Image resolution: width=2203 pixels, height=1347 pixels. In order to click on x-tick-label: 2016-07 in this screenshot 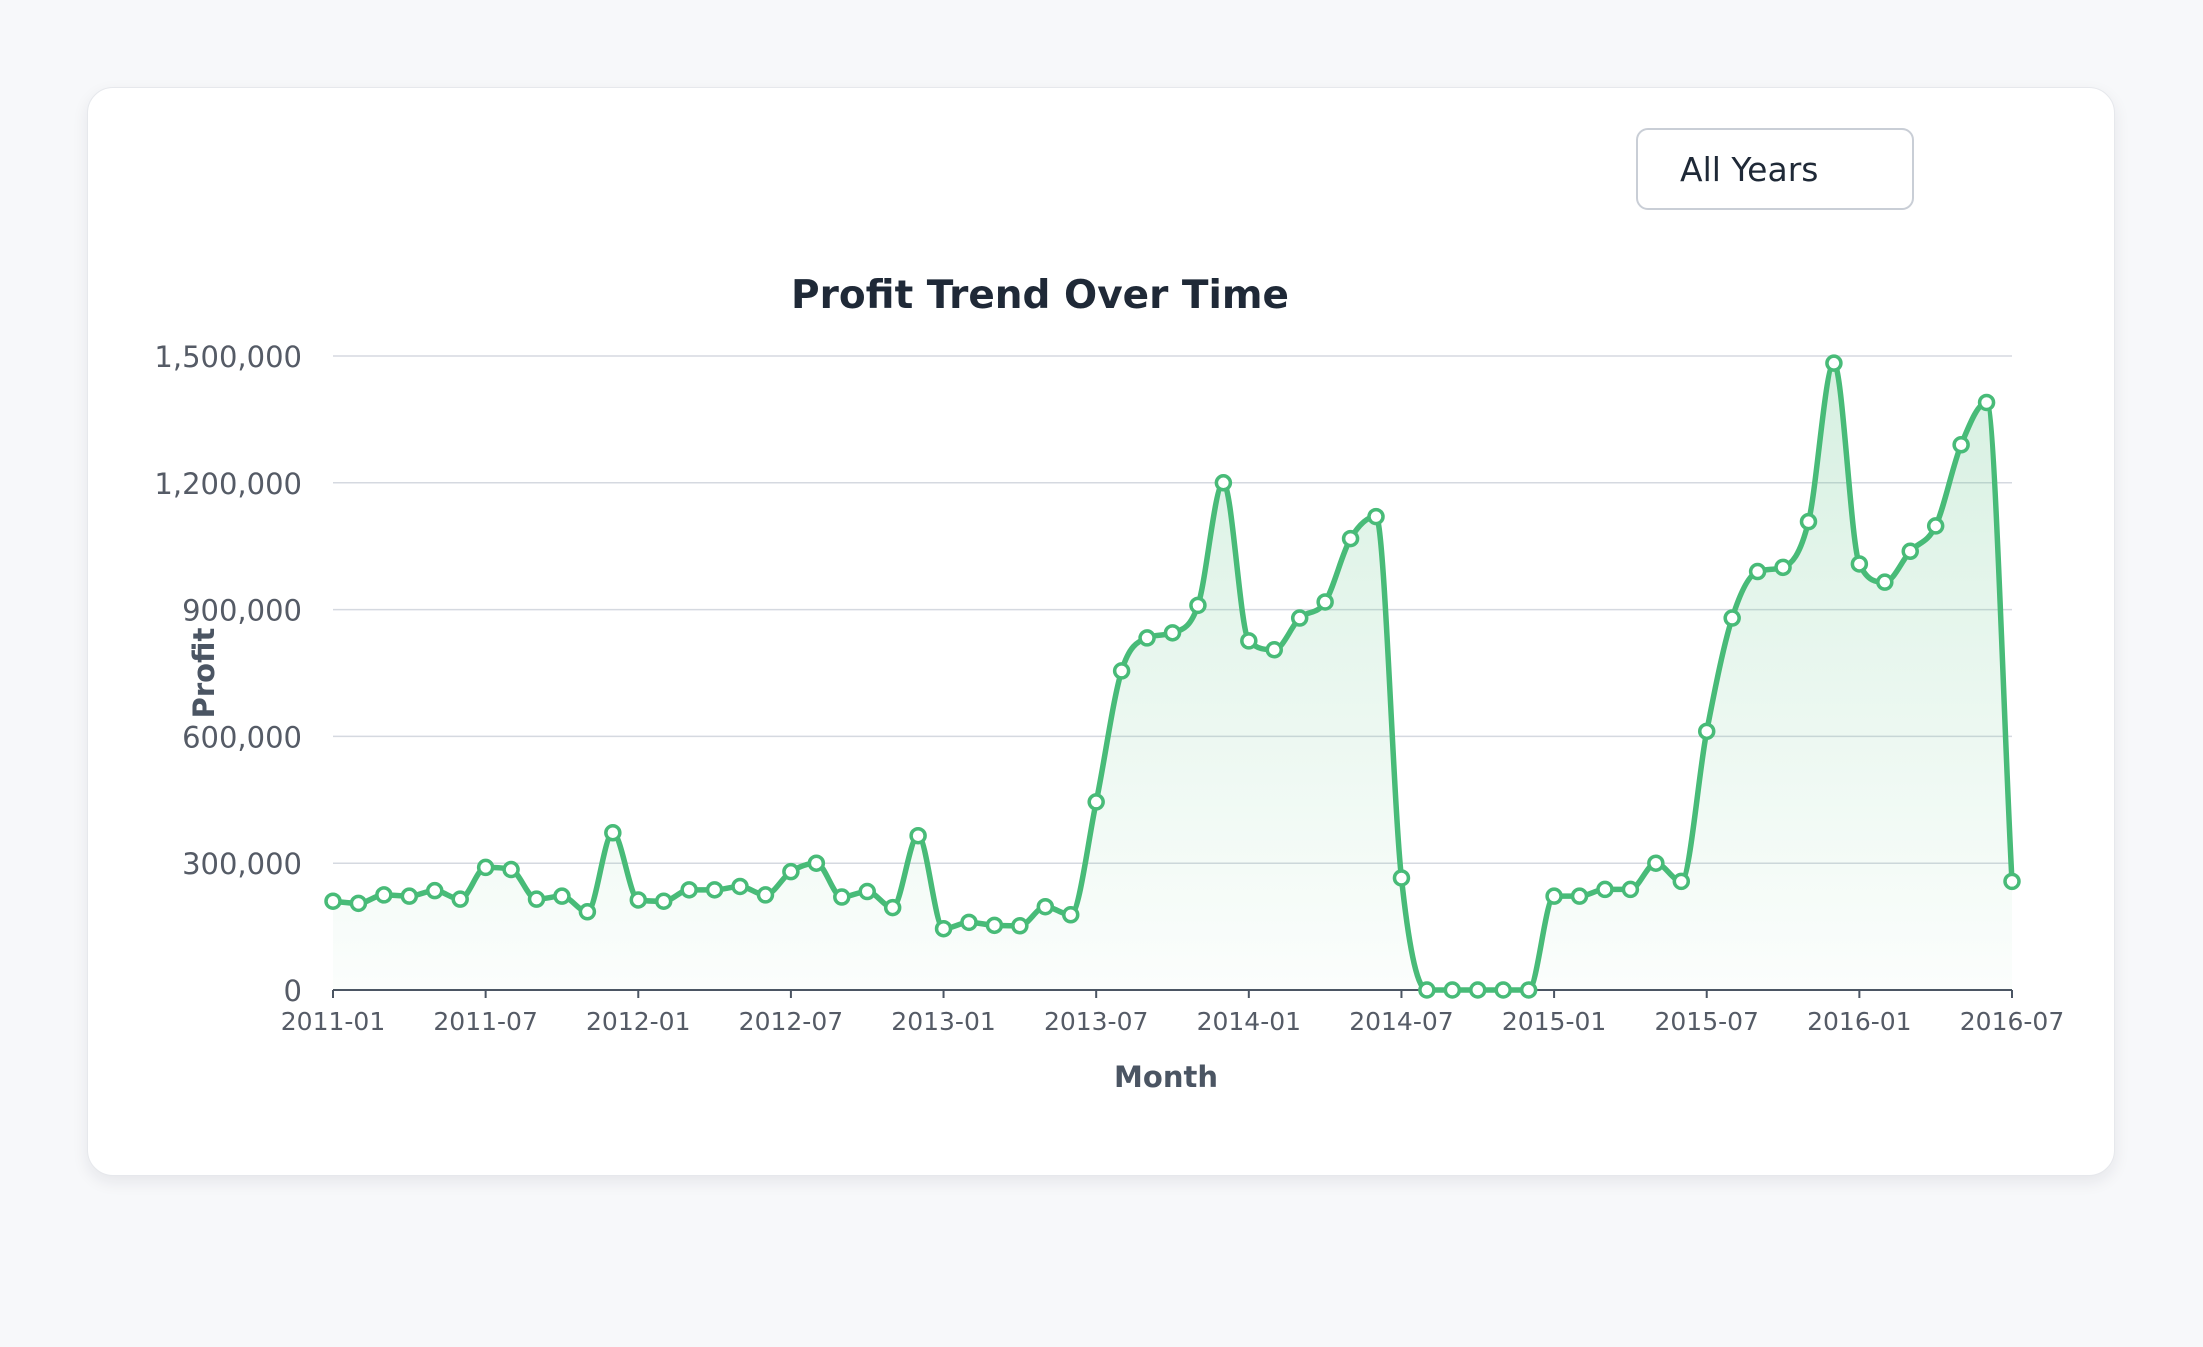, I will do `click(2012, 1021)`.